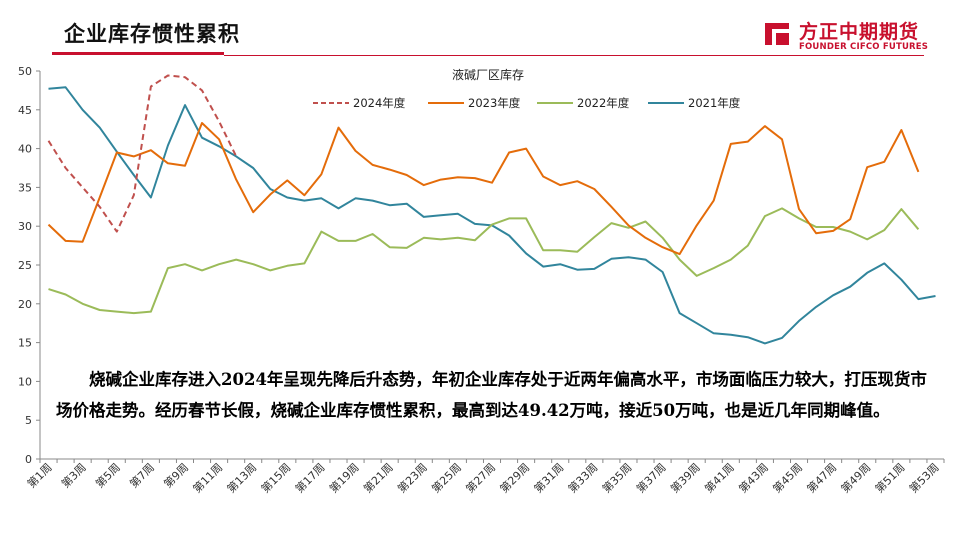  I want to click on legend-label: 2024年度, so click(379, 103).